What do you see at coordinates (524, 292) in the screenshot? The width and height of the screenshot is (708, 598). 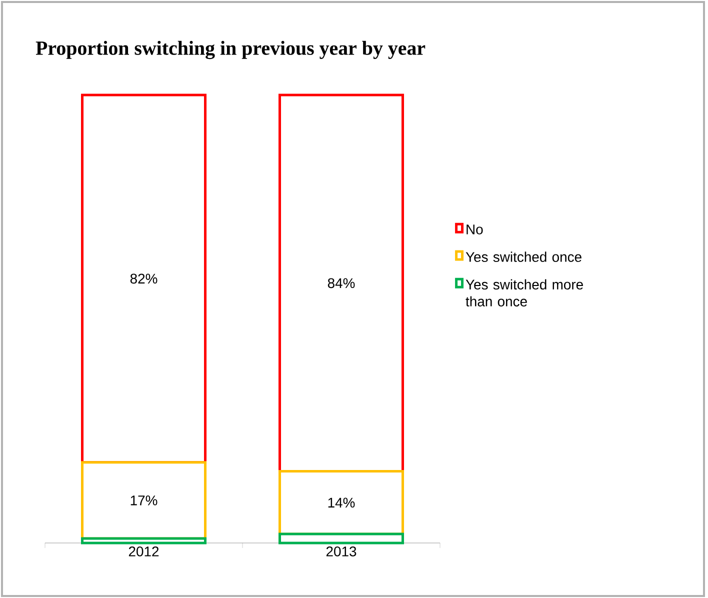 I see `legend-label: Yes switched more than once` at bounding box center [524, 292].